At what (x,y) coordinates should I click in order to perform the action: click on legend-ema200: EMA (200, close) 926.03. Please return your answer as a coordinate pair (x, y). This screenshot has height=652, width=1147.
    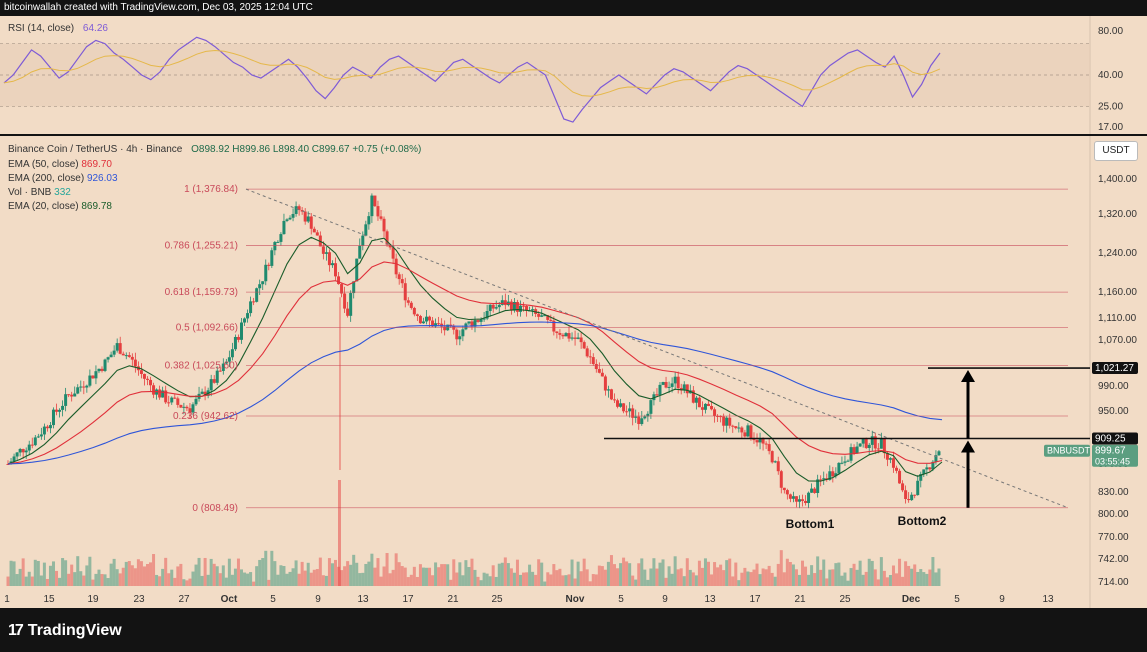
    Looking at the image, I should click on (63, 178).